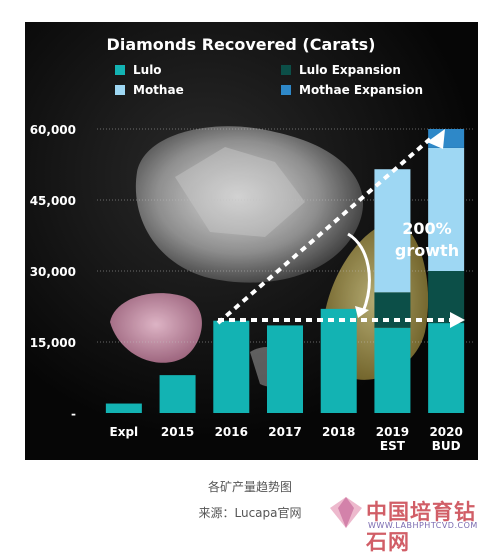  I want to click on horizontal-arrowhead, so click(457, 320).